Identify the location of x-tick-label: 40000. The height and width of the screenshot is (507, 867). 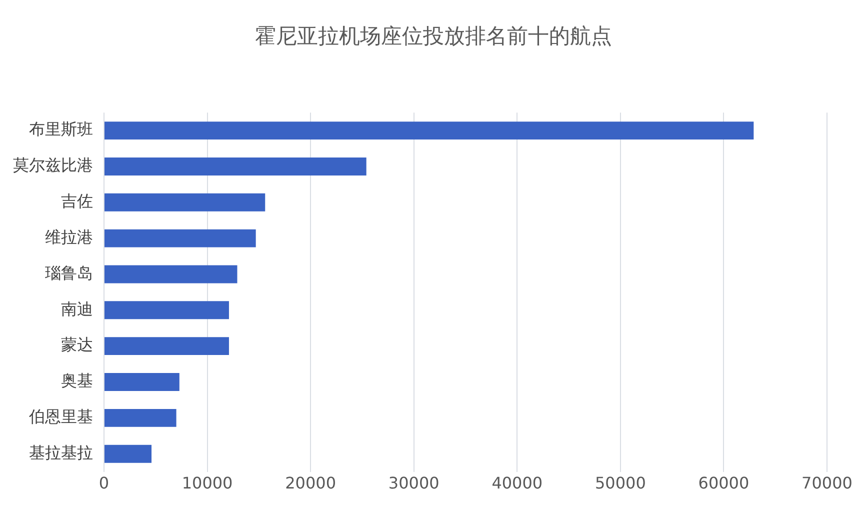
(517, 483).